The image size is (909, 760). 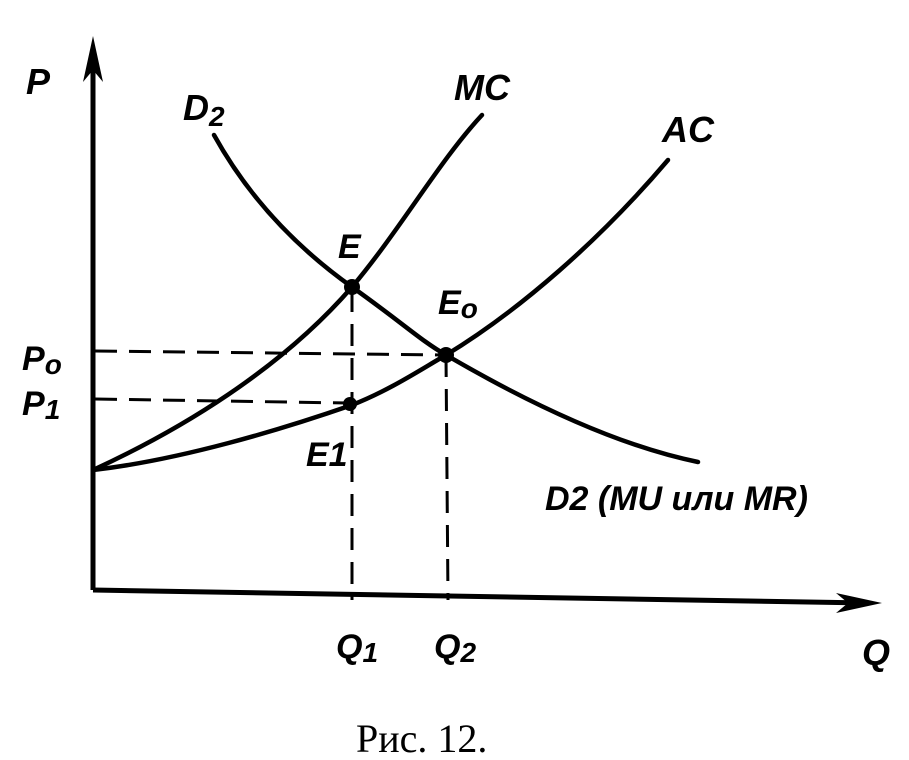 What do you see at coordinates (270, 353) in the screenshot?
I see `p0-guide-line` at bounding box center [270, 353].